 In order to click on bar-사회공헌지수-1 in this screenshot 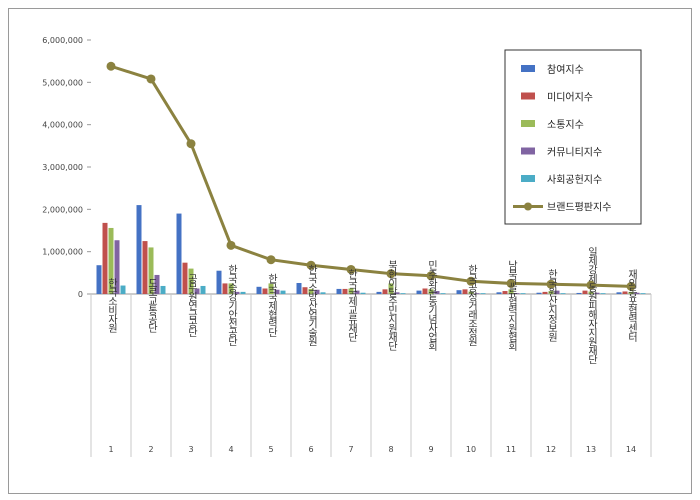, I will do `click(123, 289)`.